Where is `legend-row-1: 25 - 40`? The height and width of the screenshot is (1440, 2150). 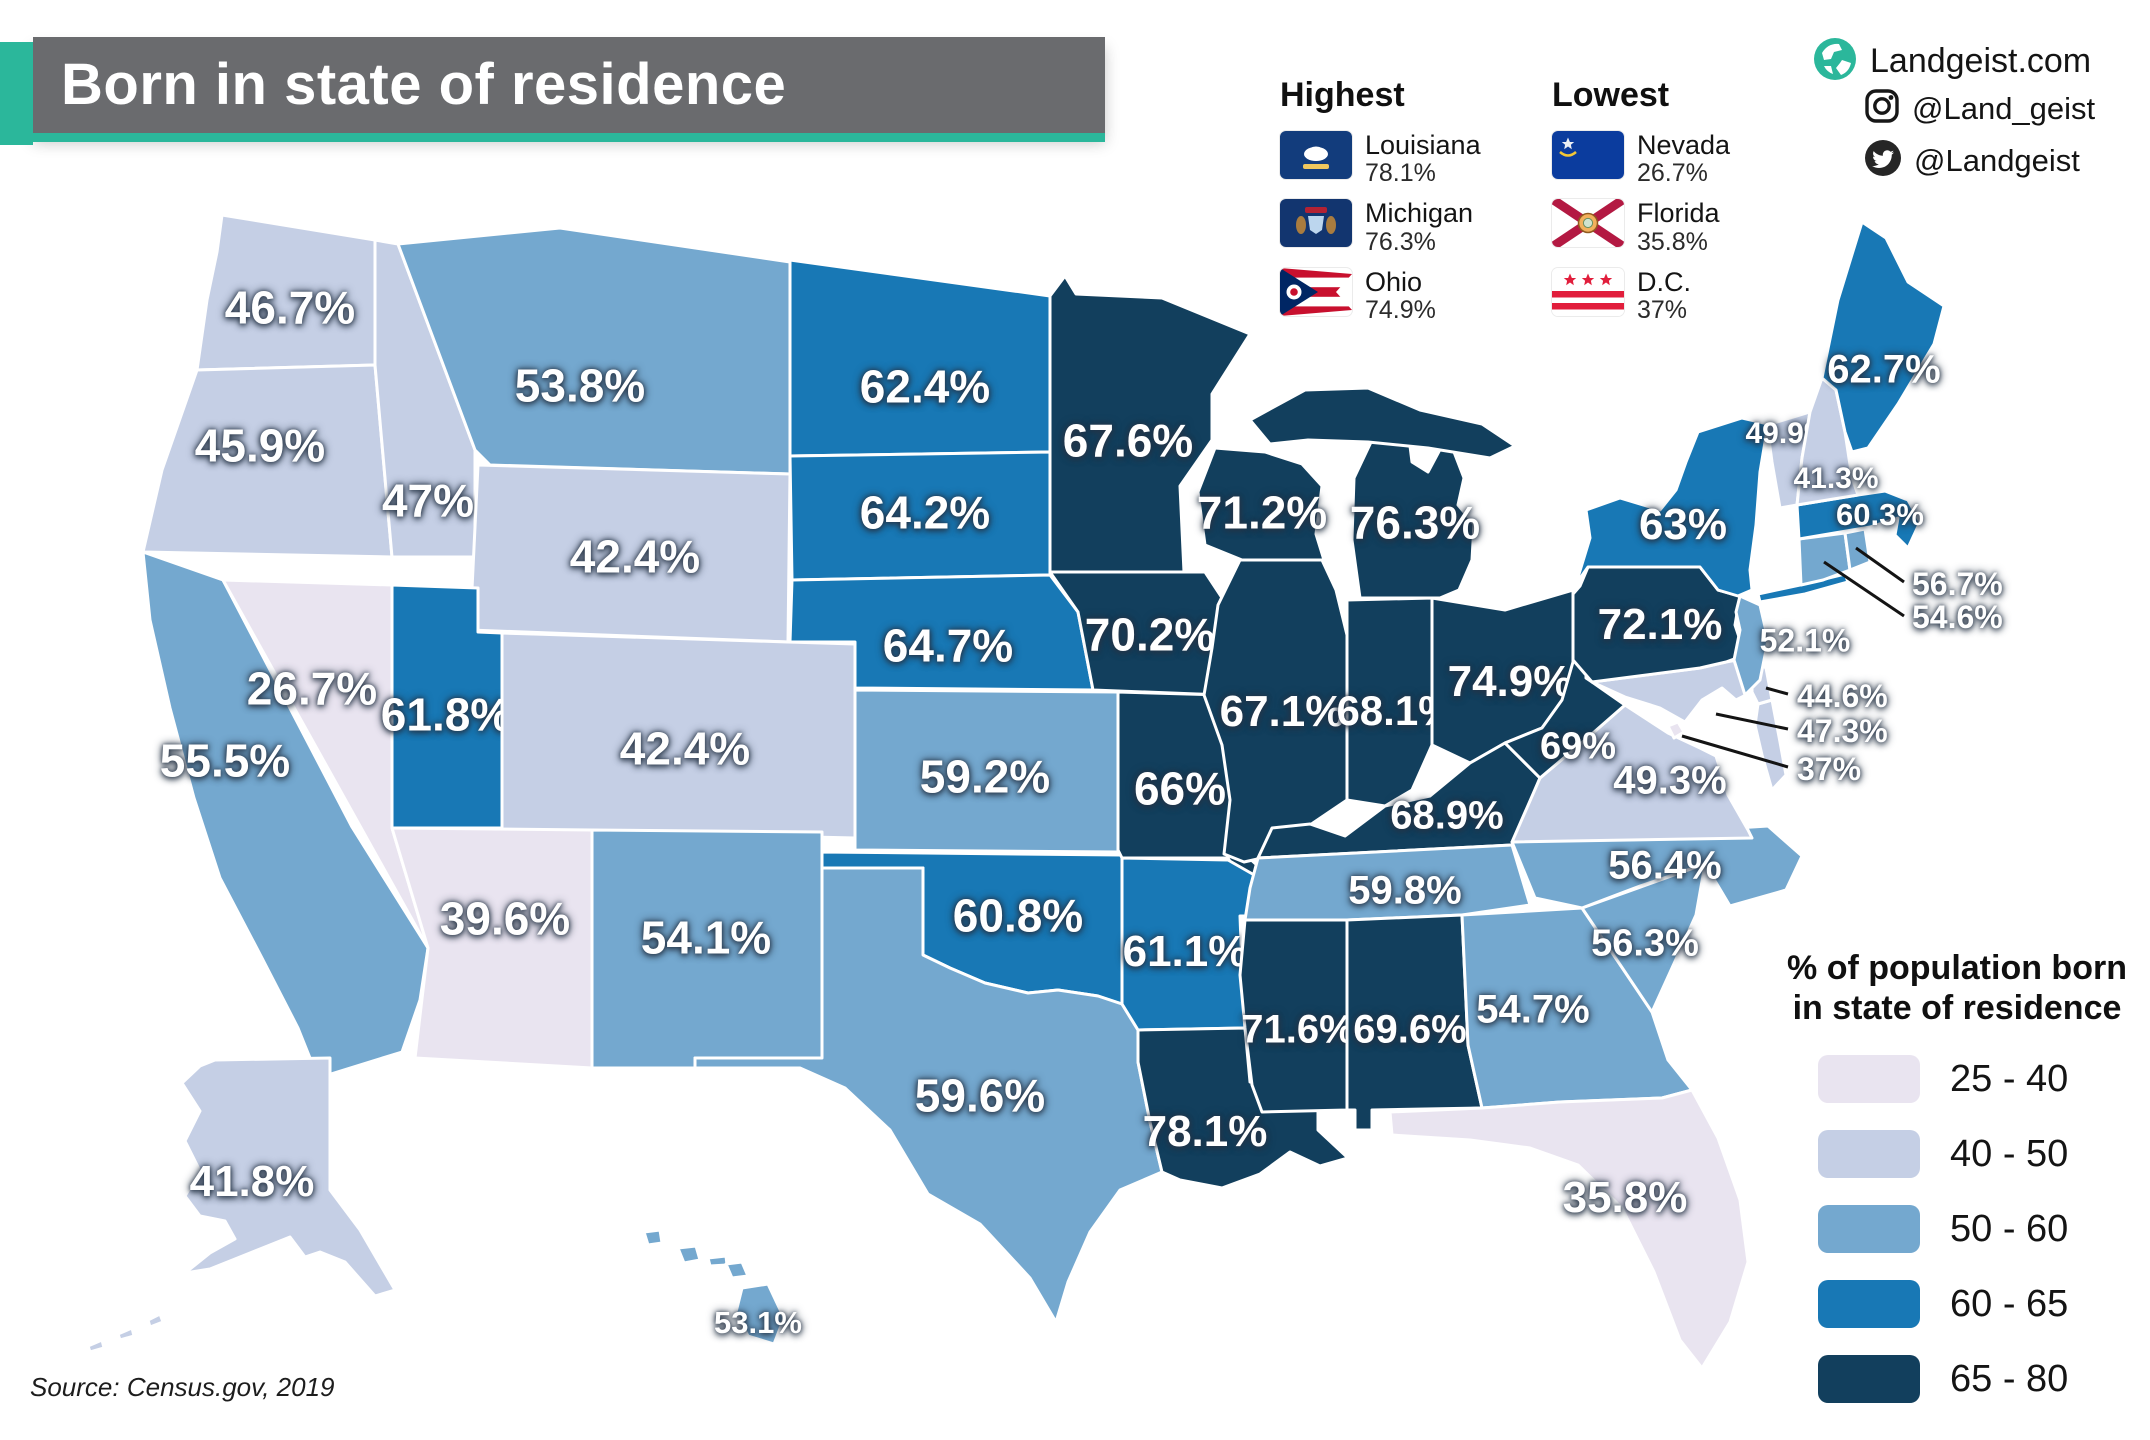
legend-row-1: 25 - 40 is located at coordinates (1982, 1079).